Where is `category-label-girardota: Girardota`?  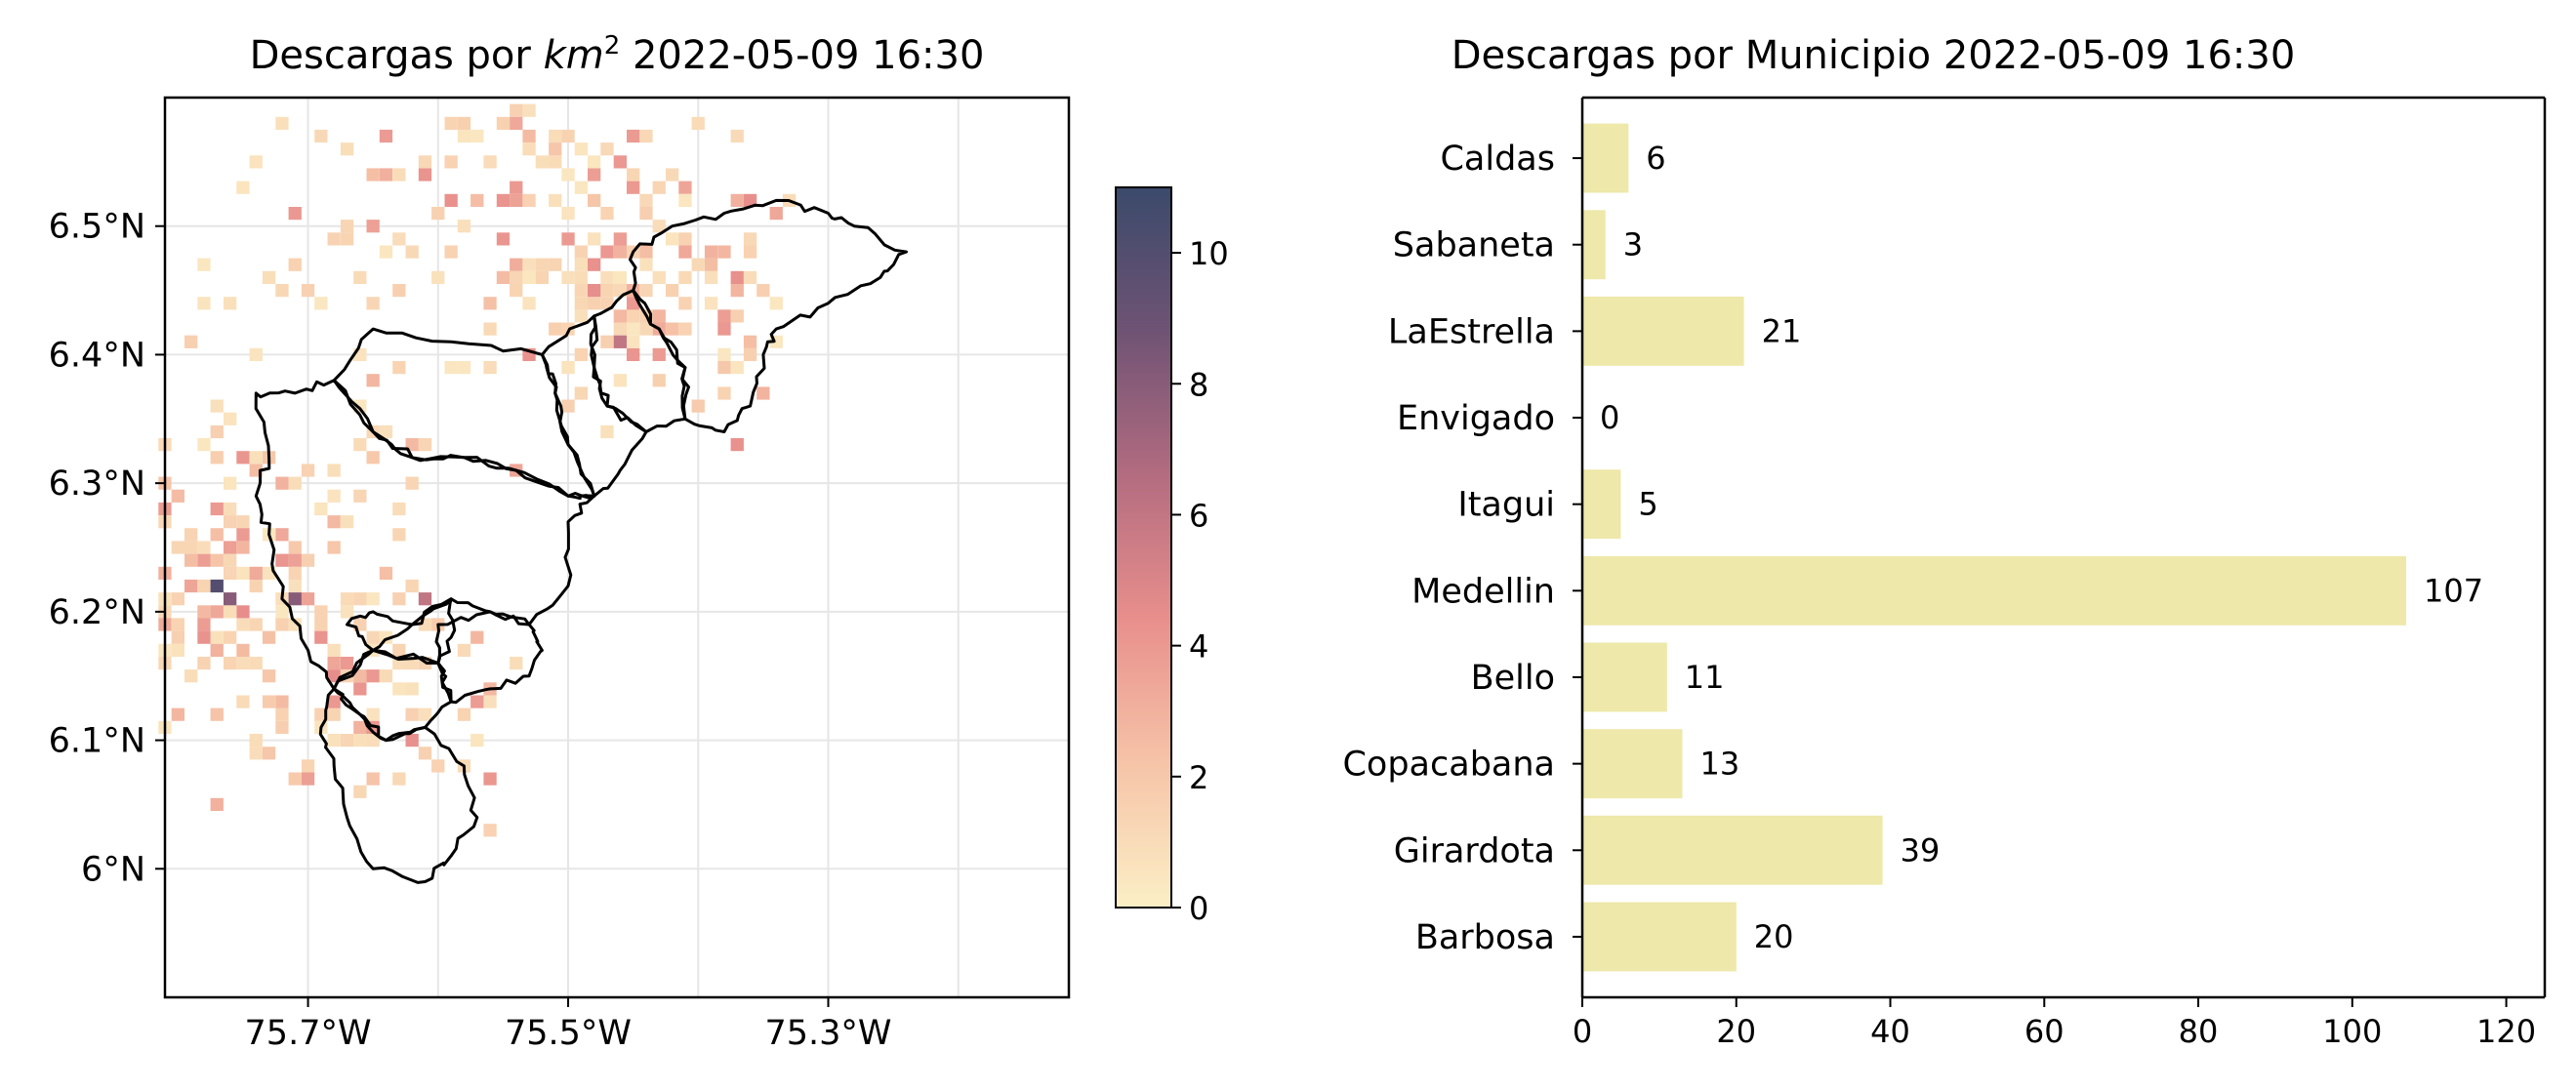 category-label-girardota: Girardota is located at coordinates (1474, 850).